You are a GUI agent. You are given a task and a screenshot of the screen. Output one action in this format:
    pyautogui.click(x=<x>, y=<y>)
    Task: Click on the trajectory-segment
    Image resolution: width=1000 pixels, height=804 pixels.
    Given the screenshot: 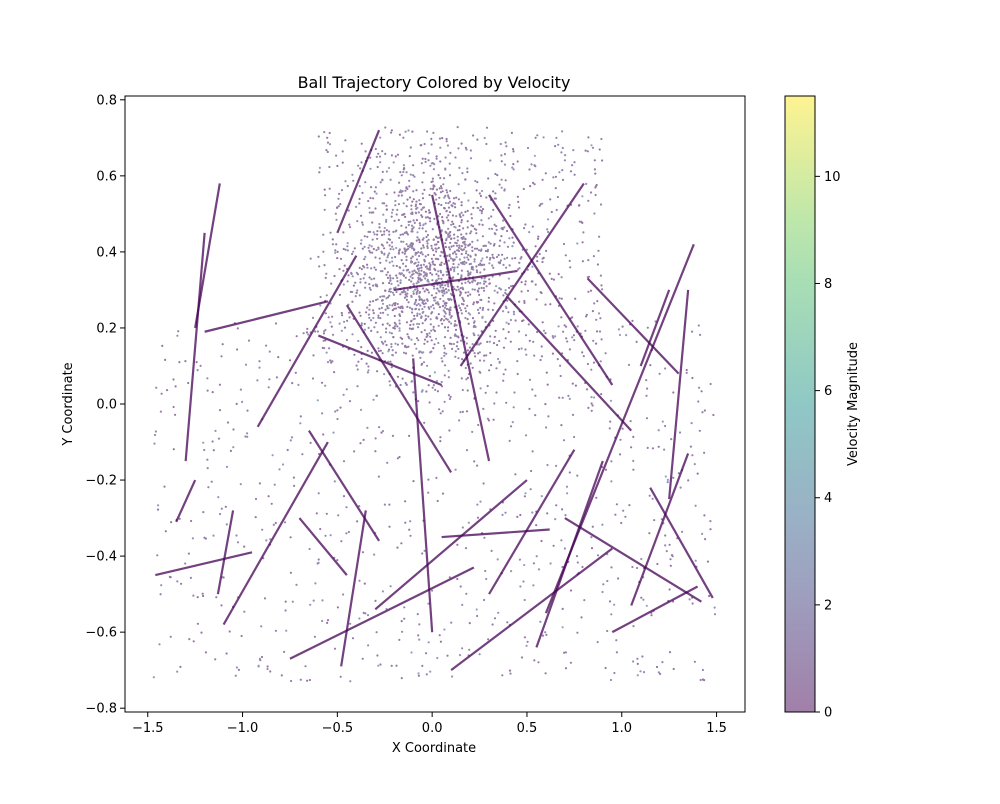 What is the action you would take?
    pyautogui.click(x=532, y=522)
    